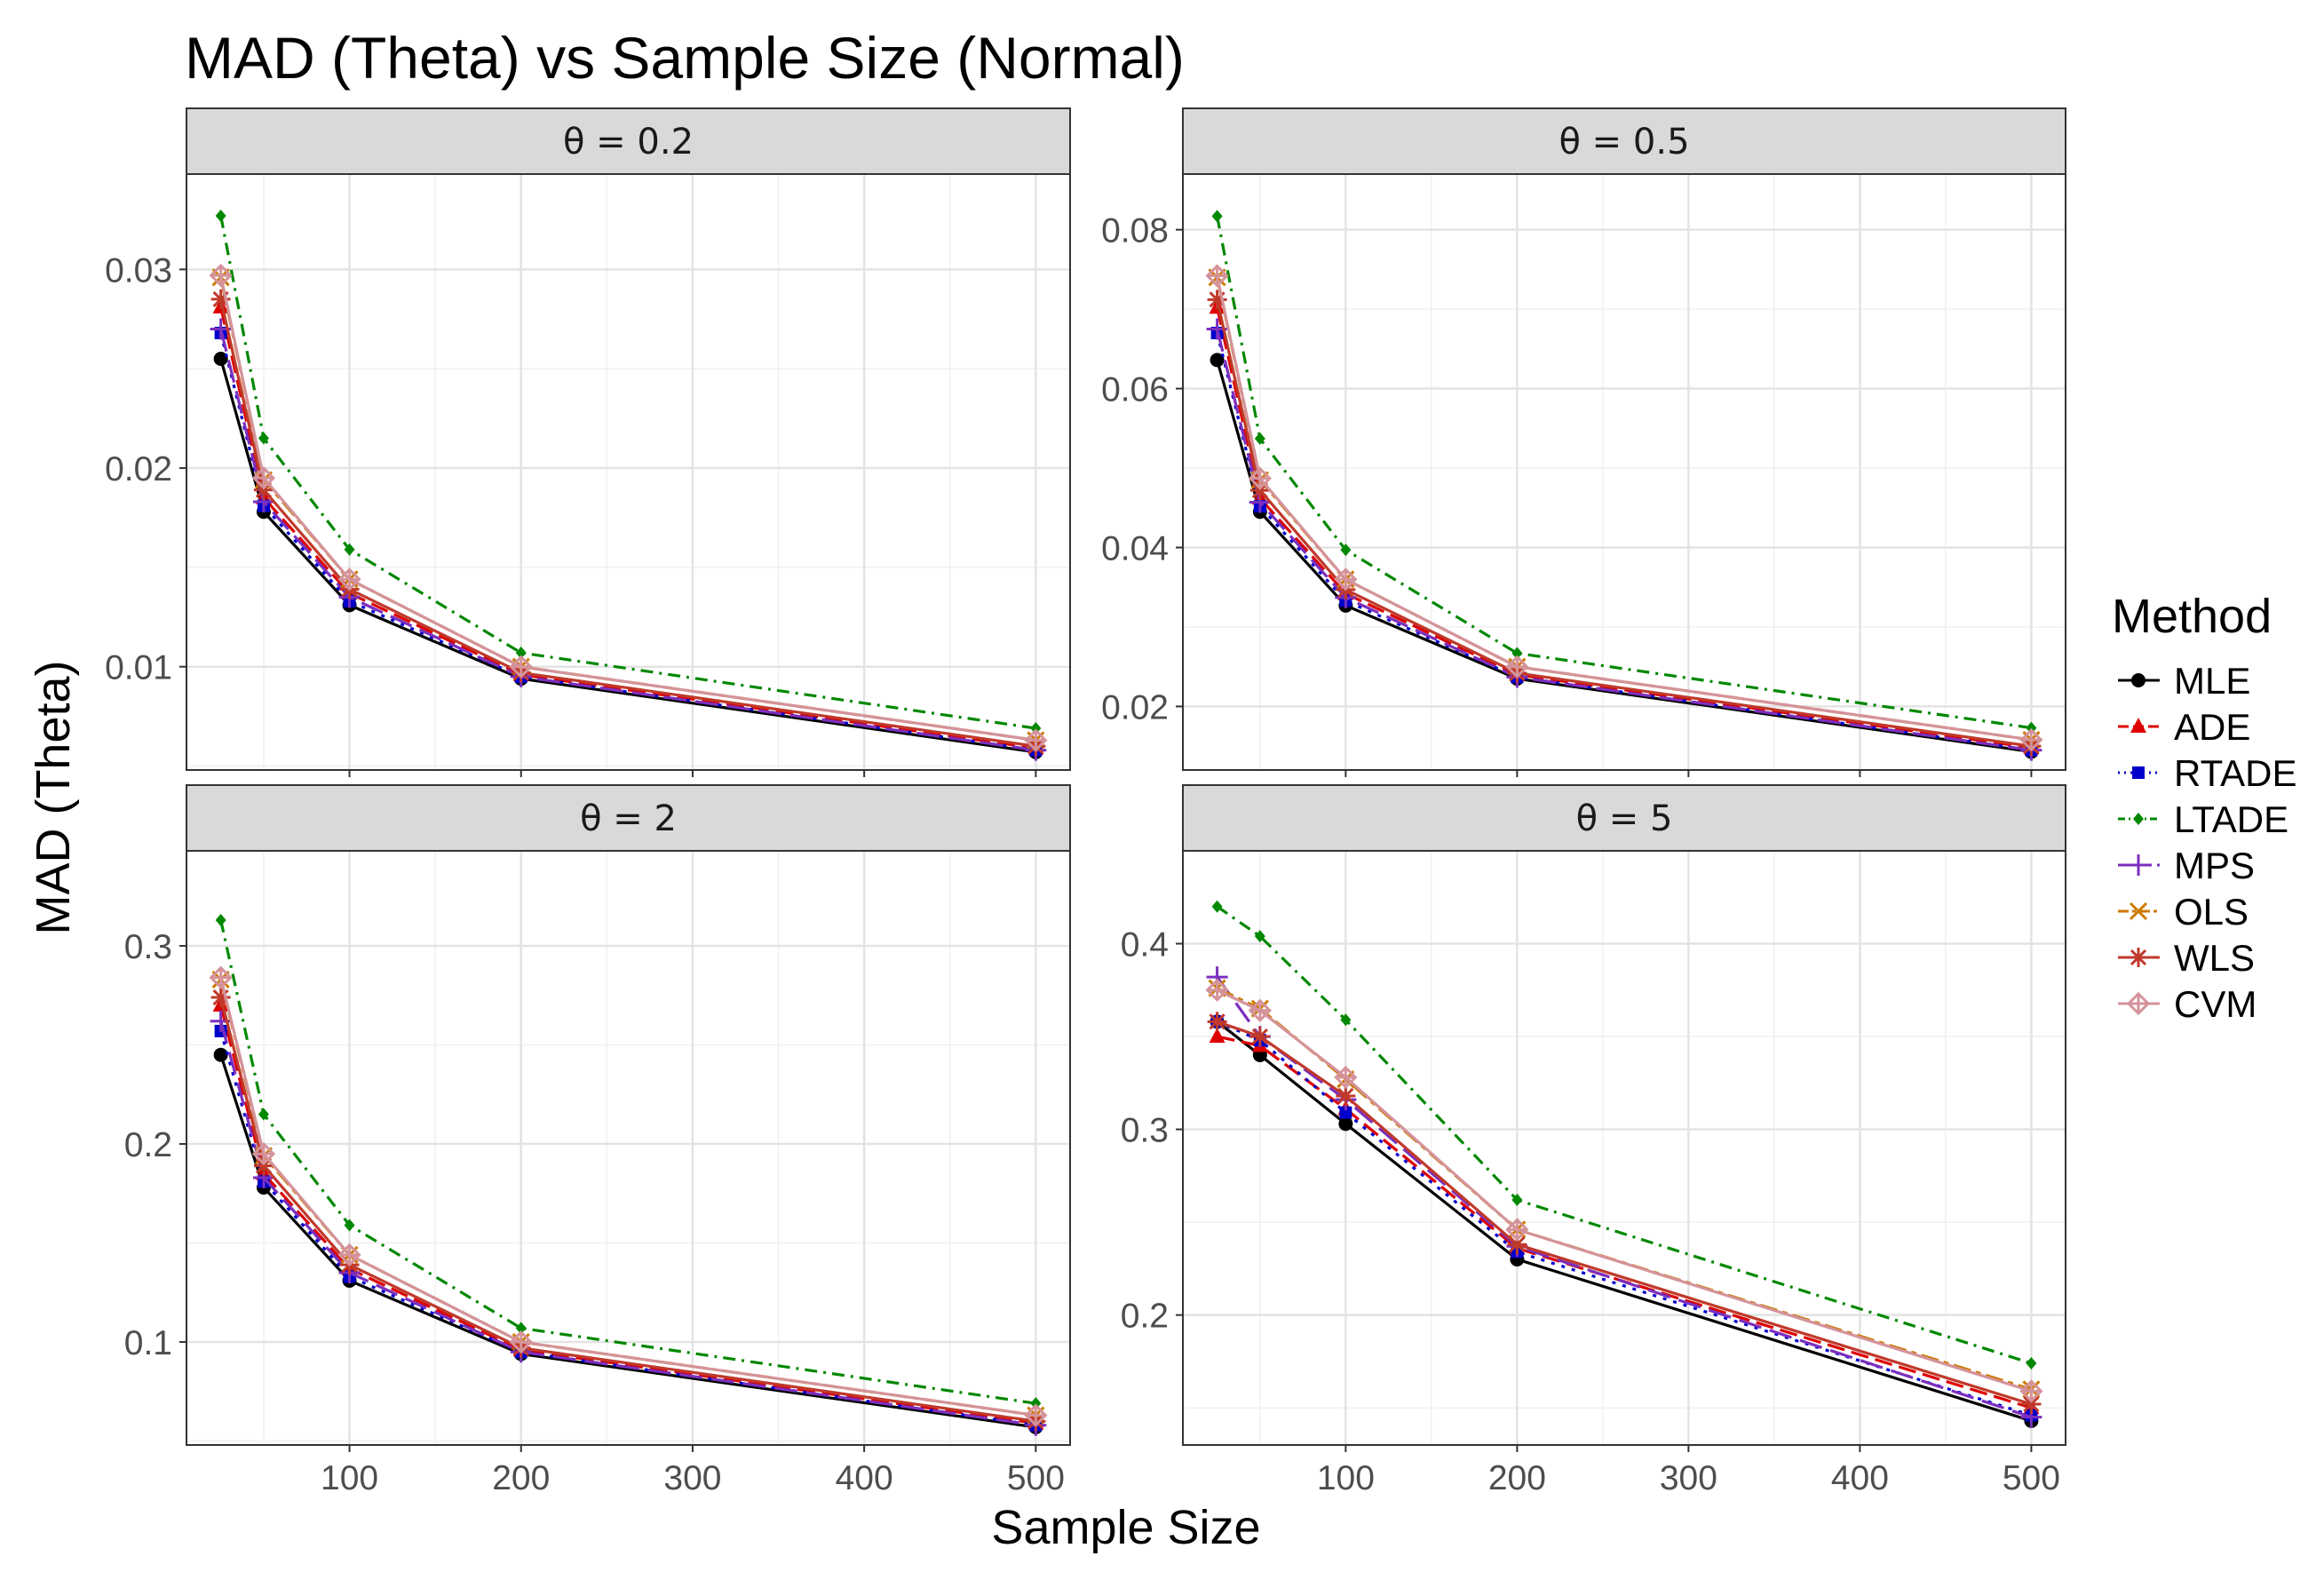 This screenshot has width=2324, height=1572. What do you see at coordinates (1125, 1527) in the screenshot?
I see `x-axis-title: Sample Size` at bounding box center [1125, 1527].